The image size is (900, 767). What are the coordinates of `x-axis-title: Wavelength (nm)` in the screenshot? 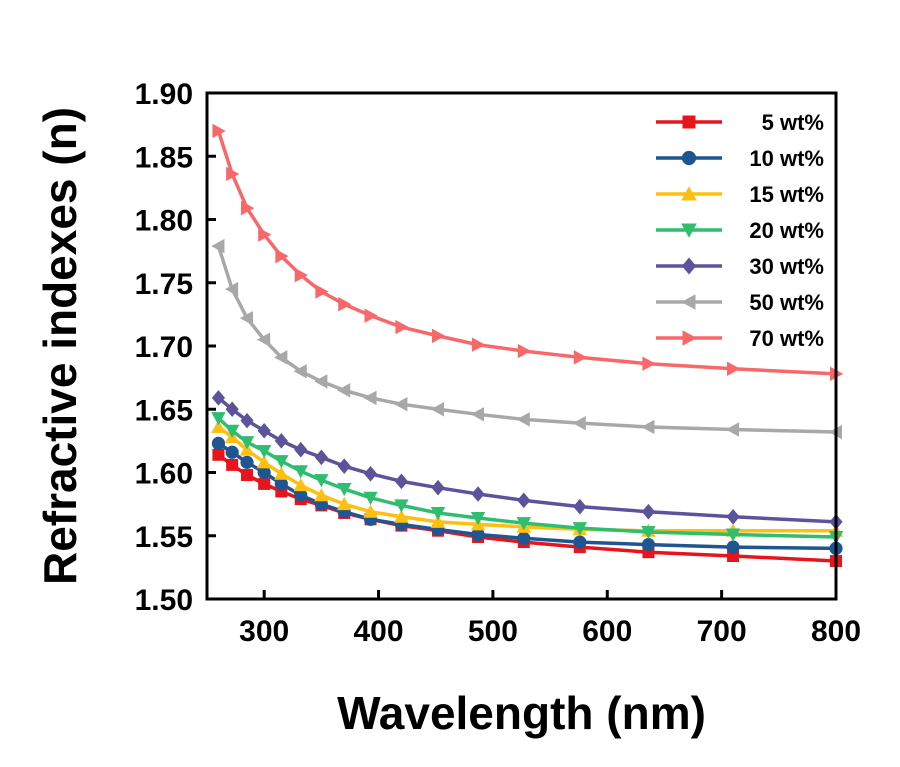 It's located at (521, 713).